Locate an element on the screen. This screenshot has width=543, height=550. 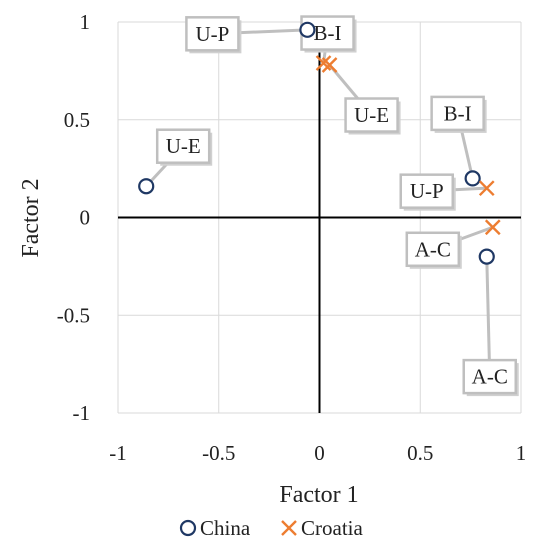
y-tick-label: -0.5 is located at coordinates (73, 315).